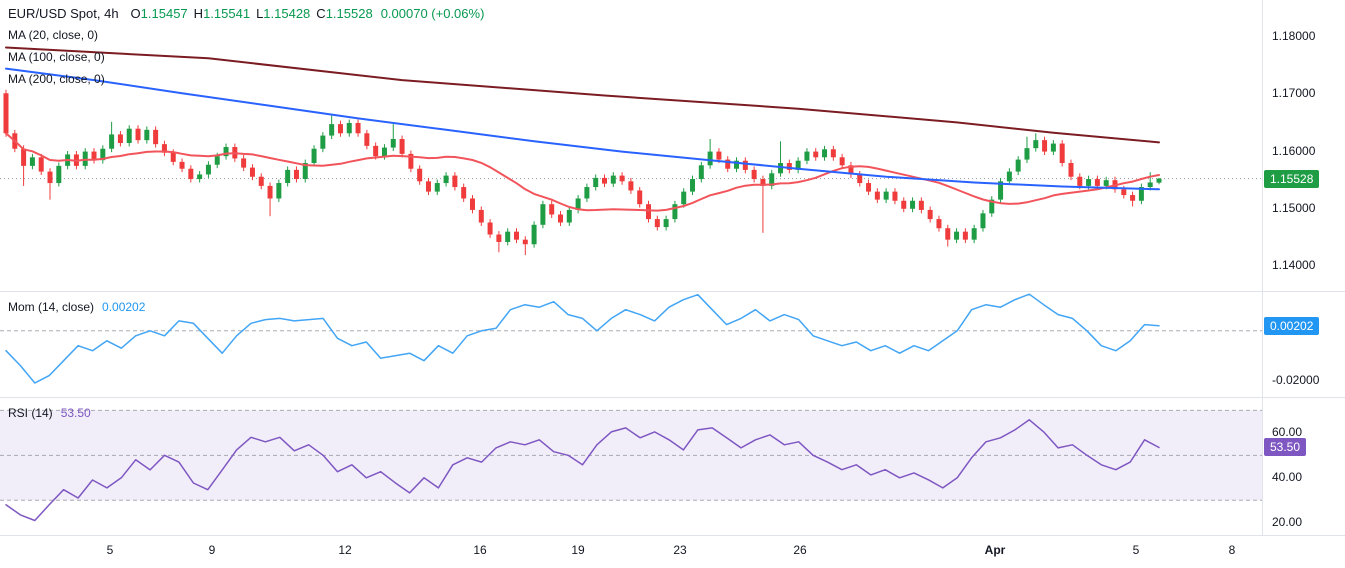 This screenshot has width=1345, height=568. I want to click on time-axis-label: 9, so click(212, 550).